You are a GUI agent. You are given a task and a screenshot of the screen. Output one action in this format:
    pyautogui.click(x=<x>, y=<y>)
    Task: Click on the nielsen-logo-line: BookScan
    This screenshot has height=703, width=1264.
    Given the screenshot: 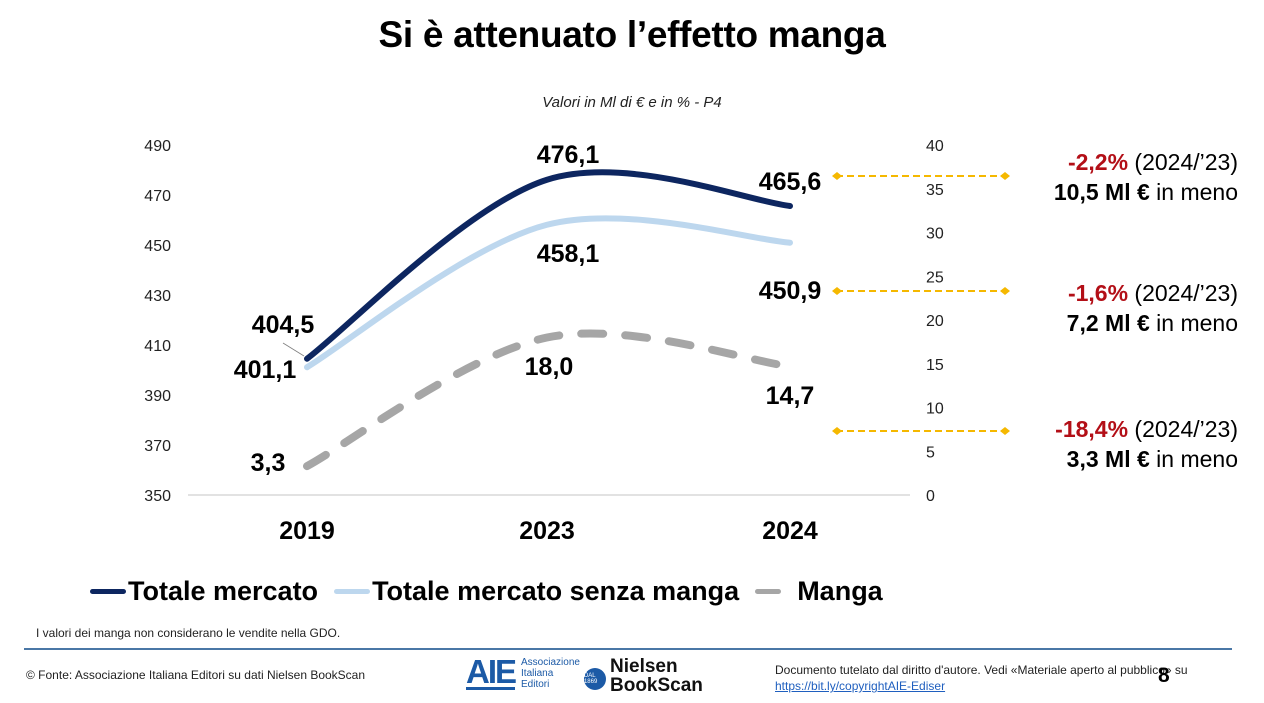 What is the action you would take?
    pyautogui.click(x=656, y=685)
    